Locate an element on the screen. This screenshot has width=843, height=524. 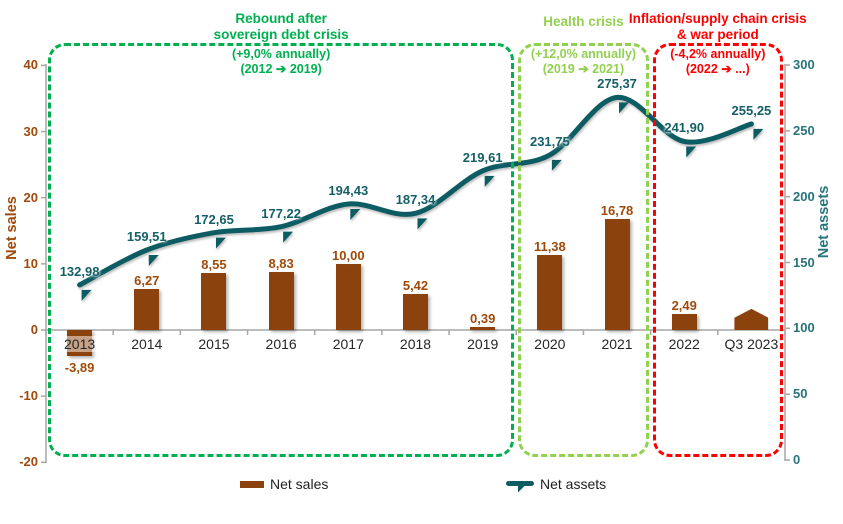
legend-label-net-sales: Net sales is located at coordinates (299, 484).